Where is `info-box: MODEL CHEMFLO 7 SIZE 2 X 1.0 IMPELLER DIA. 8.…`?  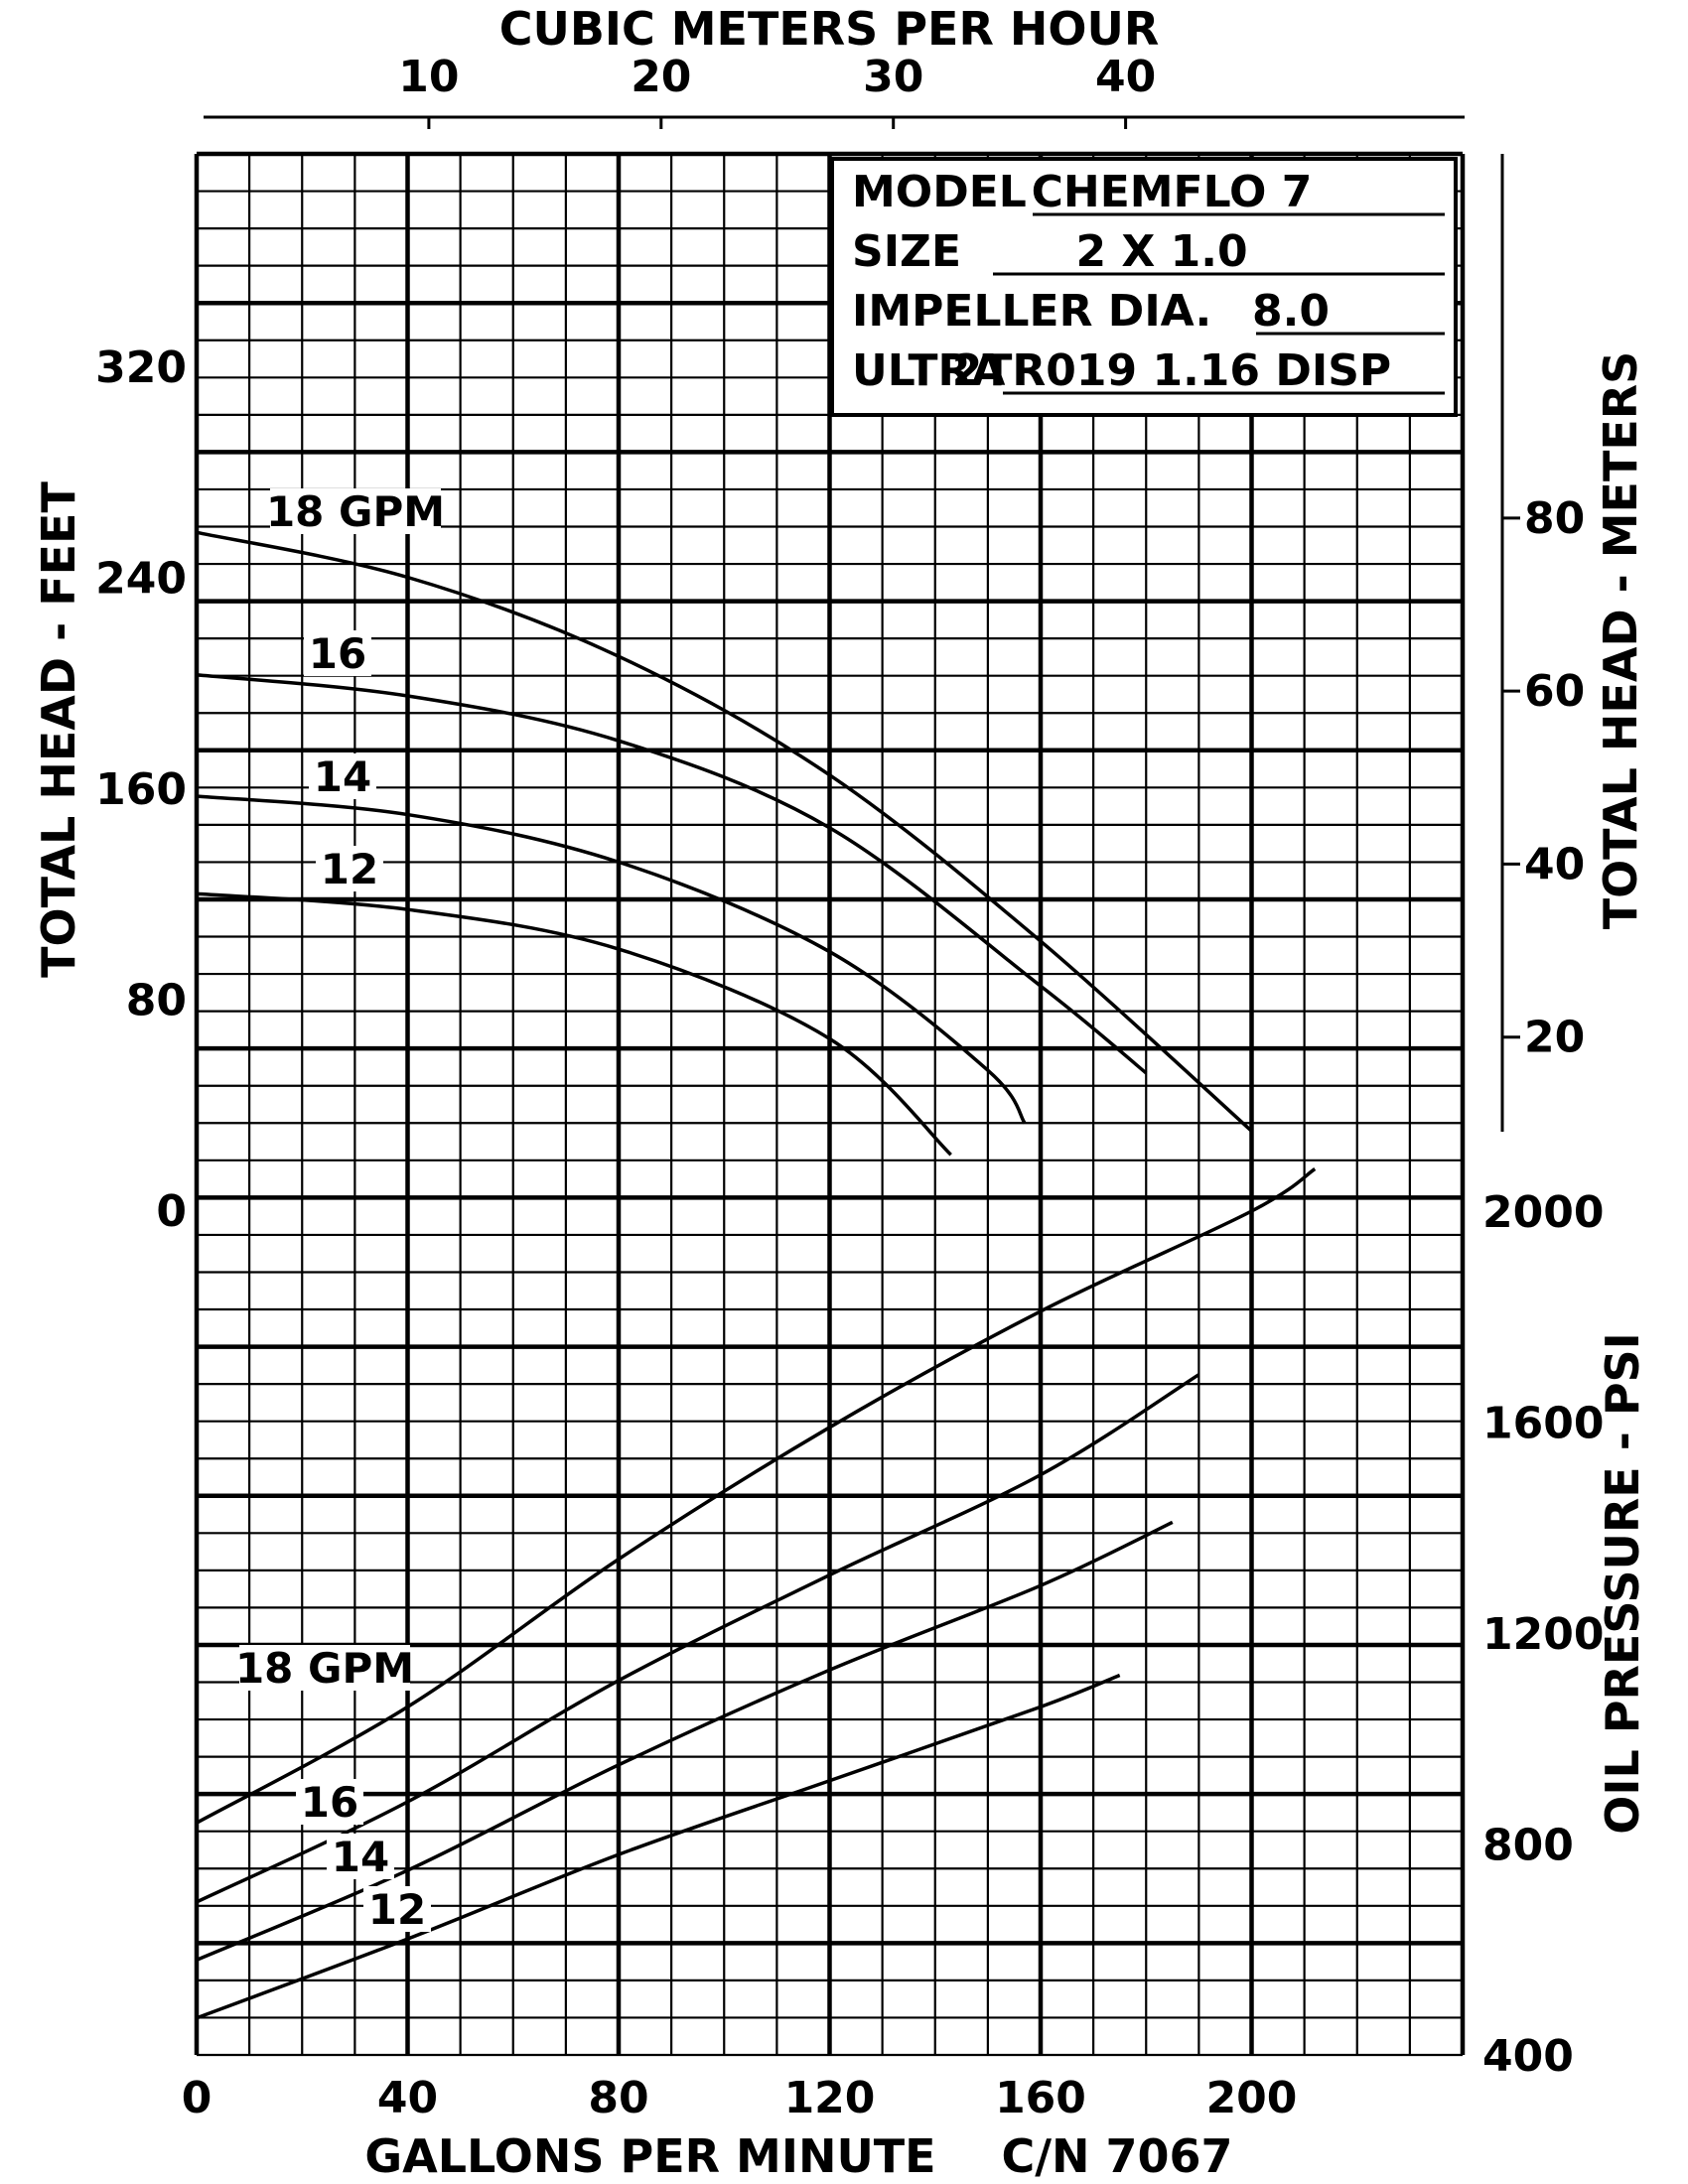
info-box: MODEL CHEMFLO 7 SIZE 2 X 1.0 IMPELLER DIA. 8.… is located at coordinates (1144, 287).